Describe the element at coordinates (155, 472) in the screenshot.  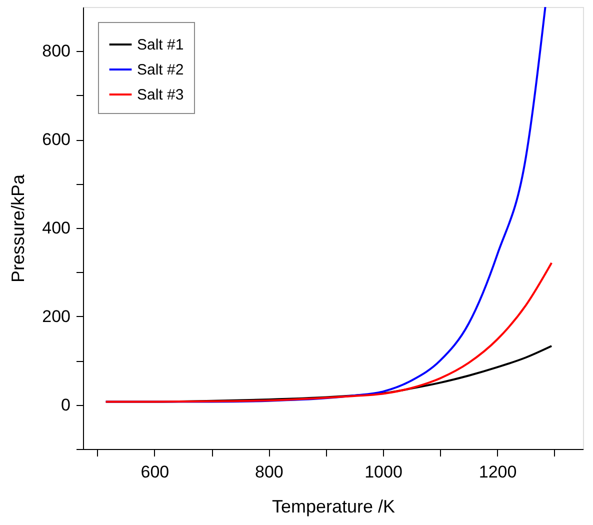
I see `x-tick-label: 600` at that location.